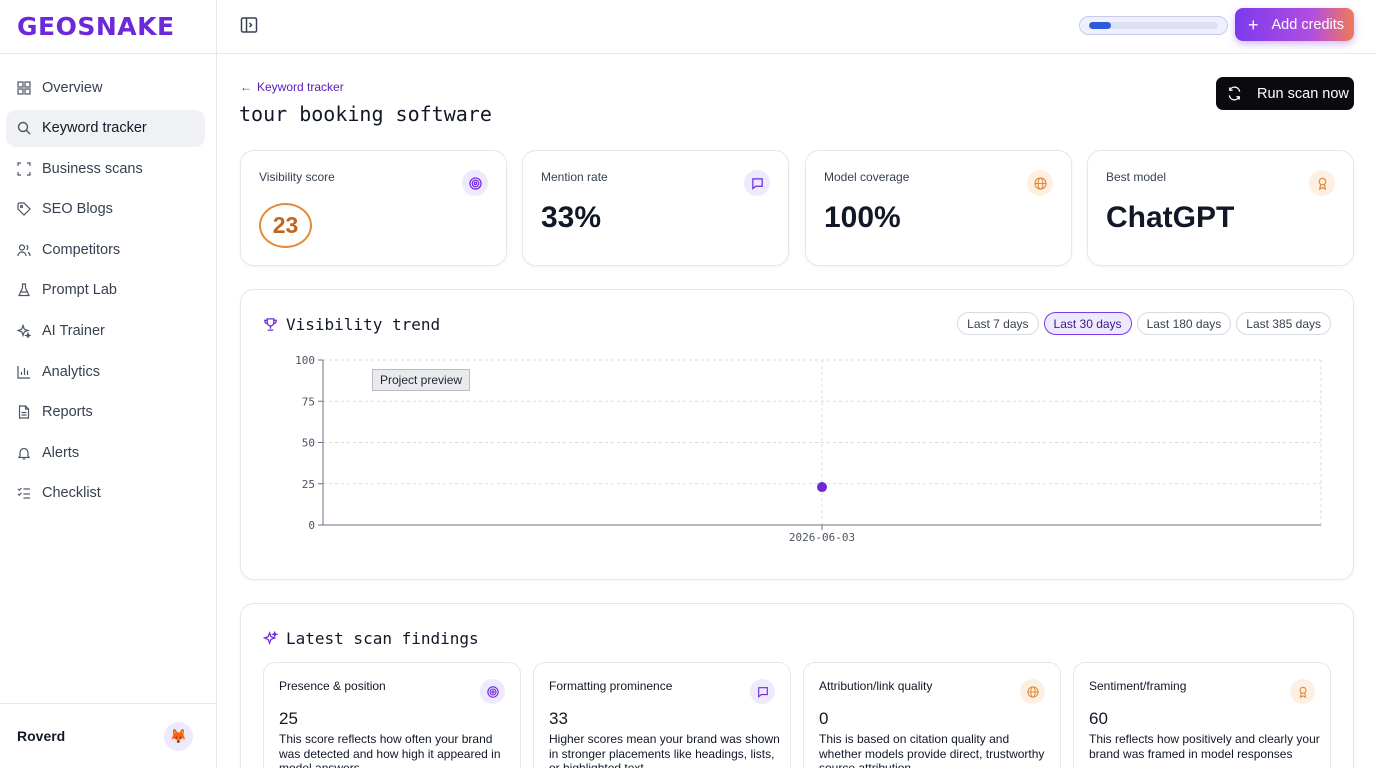 The image size is (1376, 768). Describe the element at coordinates (300, 87) in the screenshot. I see `back-link-label: Keyword tracker` at that location.